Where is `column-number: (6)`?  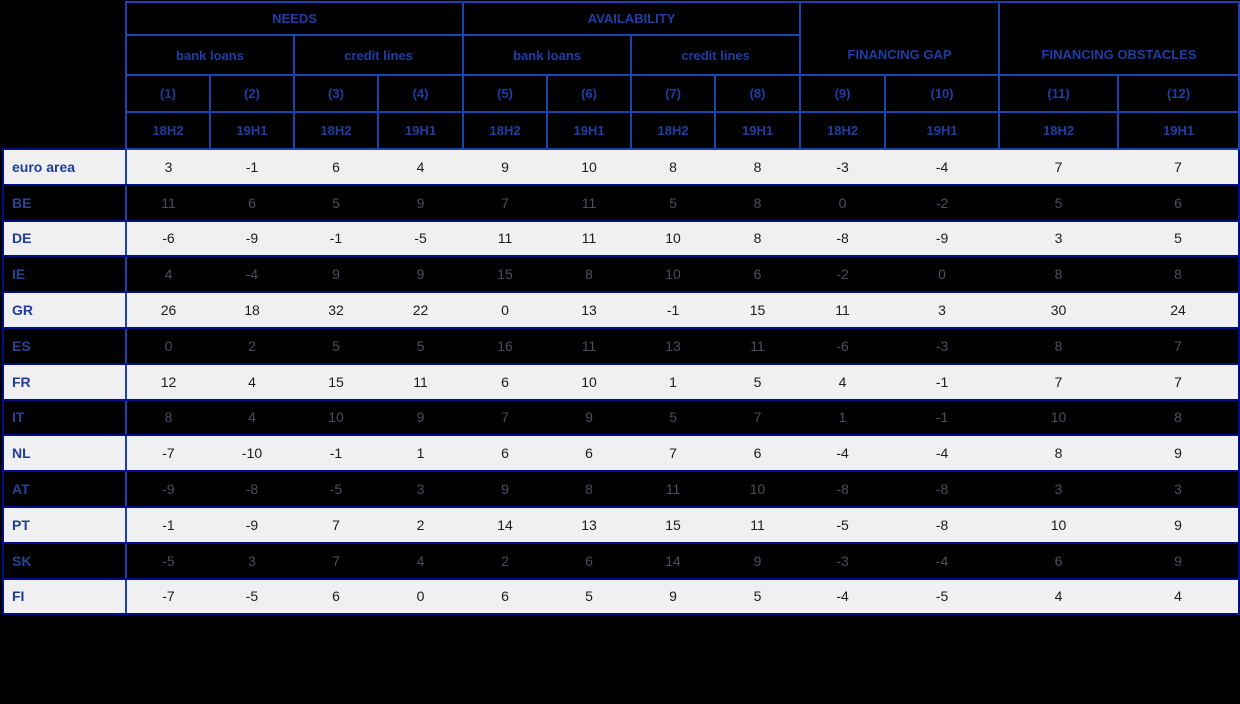 column-number: (6) is located at coordinates (589, 93).